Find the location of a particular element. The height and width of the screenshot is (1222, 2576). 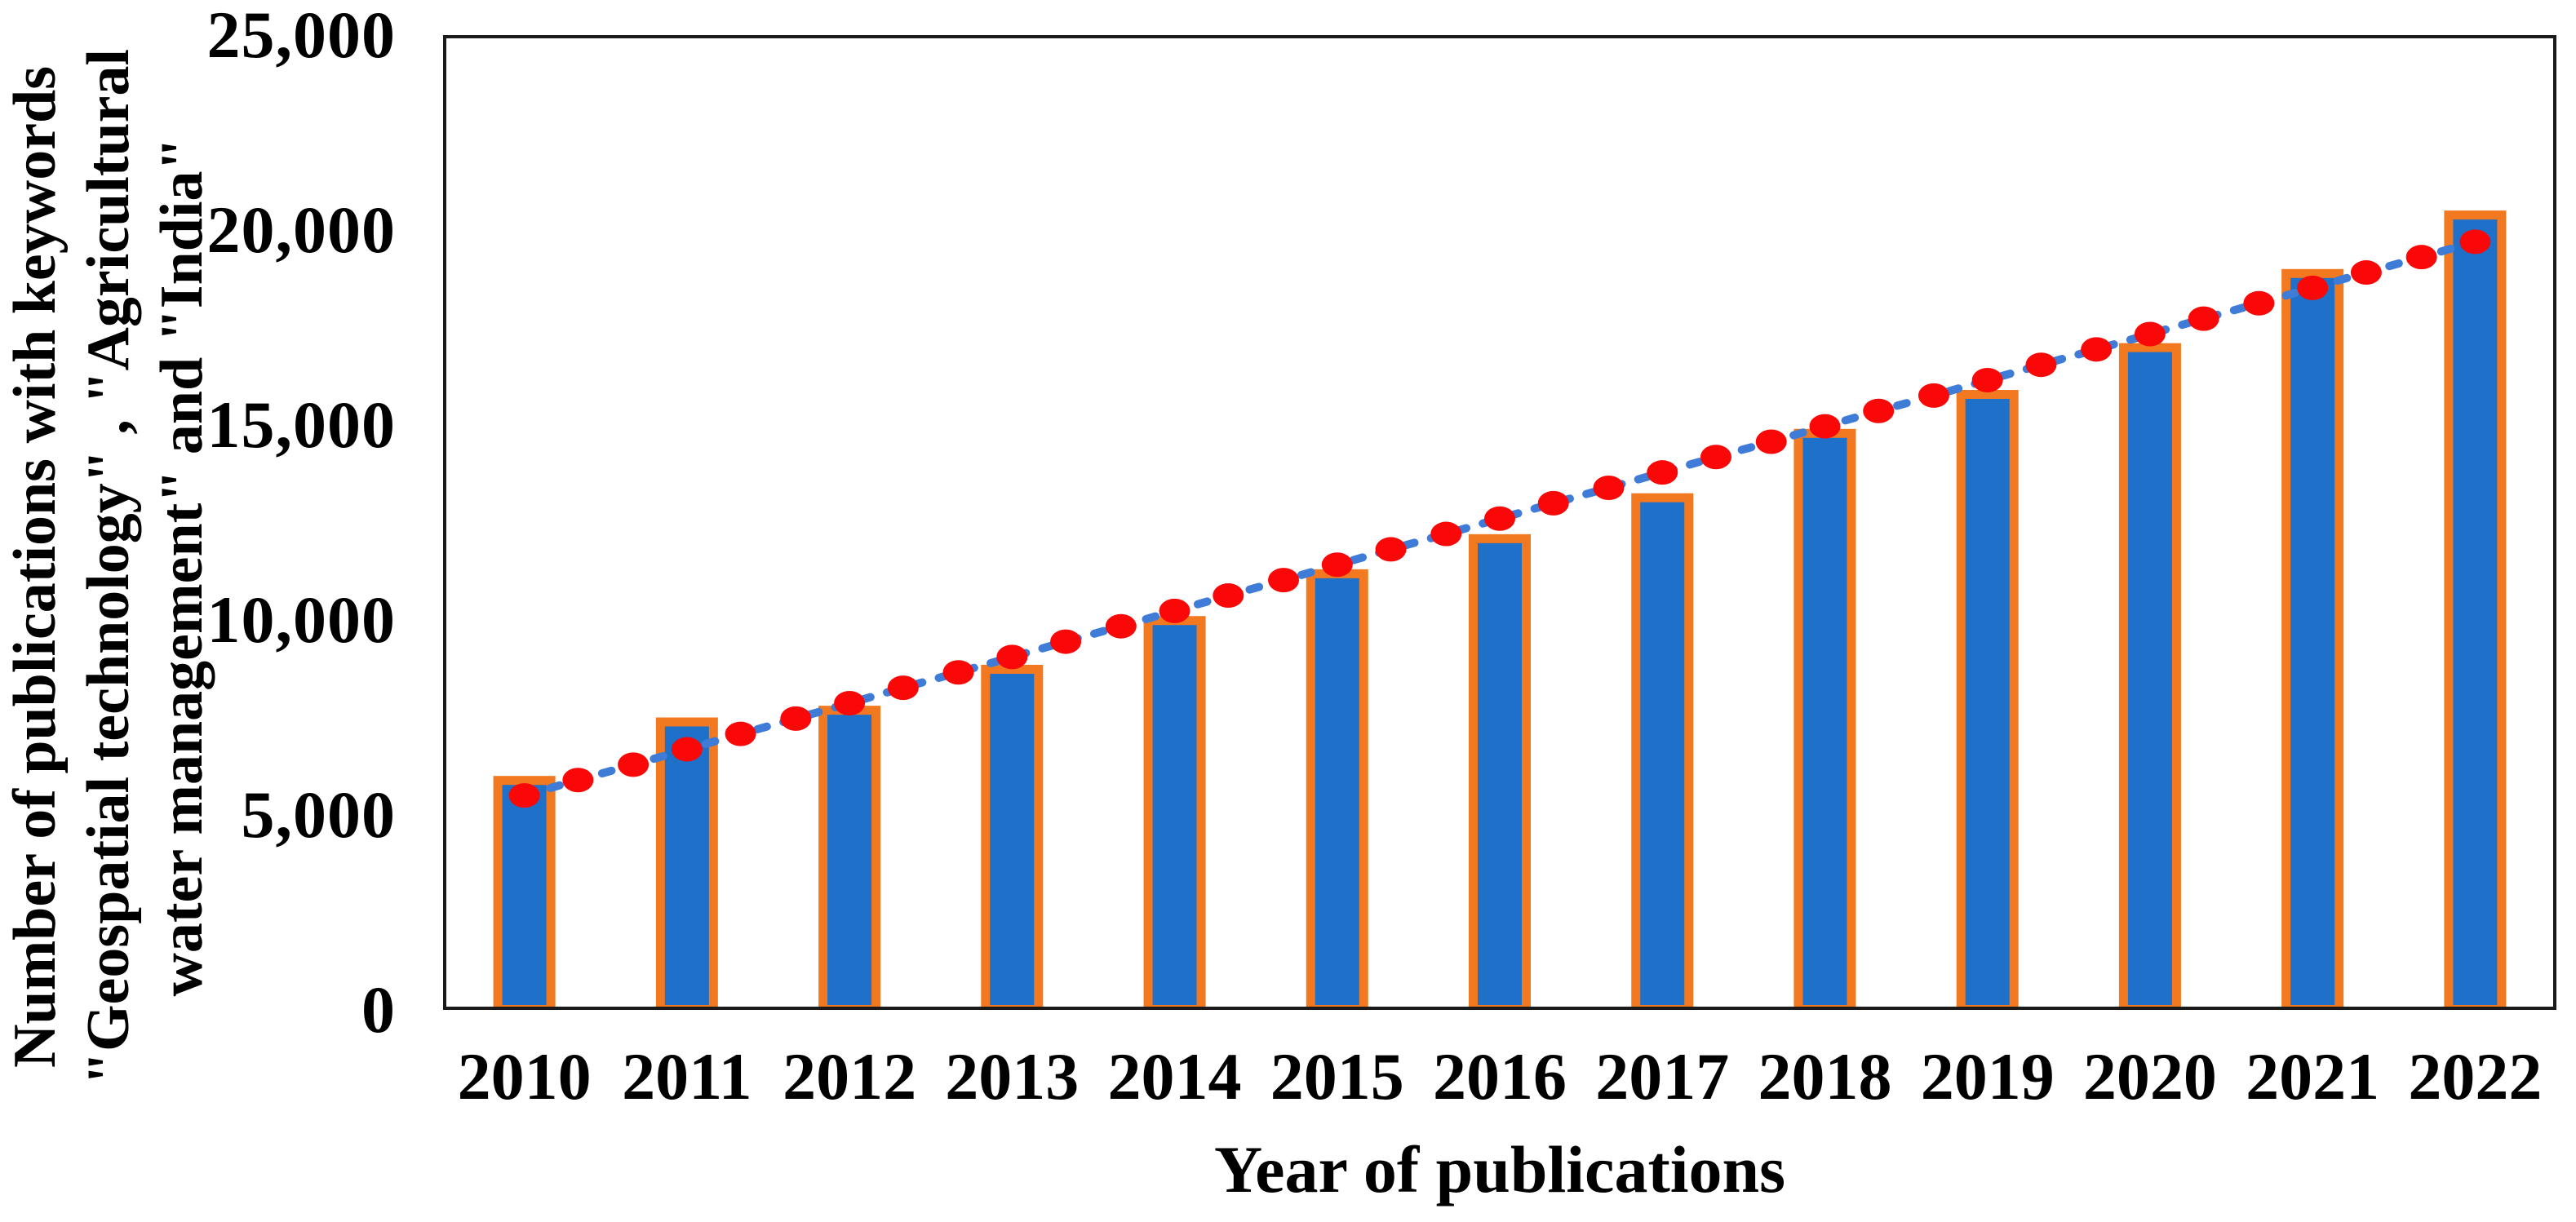

y-tick-label-15000: 15,000 is located at coordinates (301, 424).